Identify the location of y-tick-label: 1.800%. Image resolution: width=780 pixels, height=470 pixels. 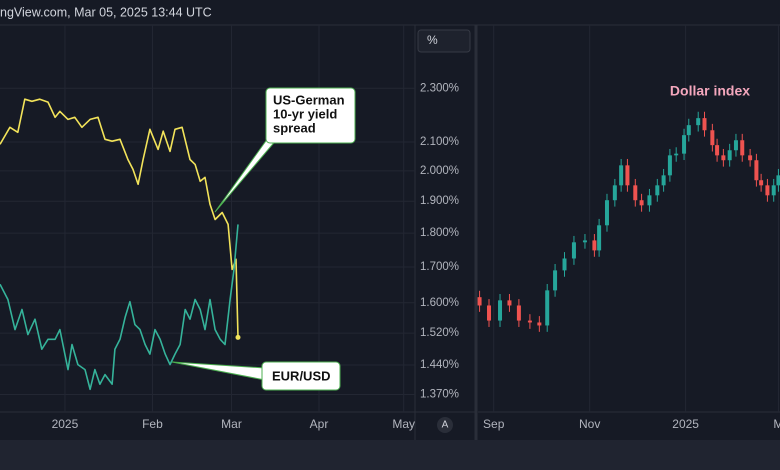
(439, 233).